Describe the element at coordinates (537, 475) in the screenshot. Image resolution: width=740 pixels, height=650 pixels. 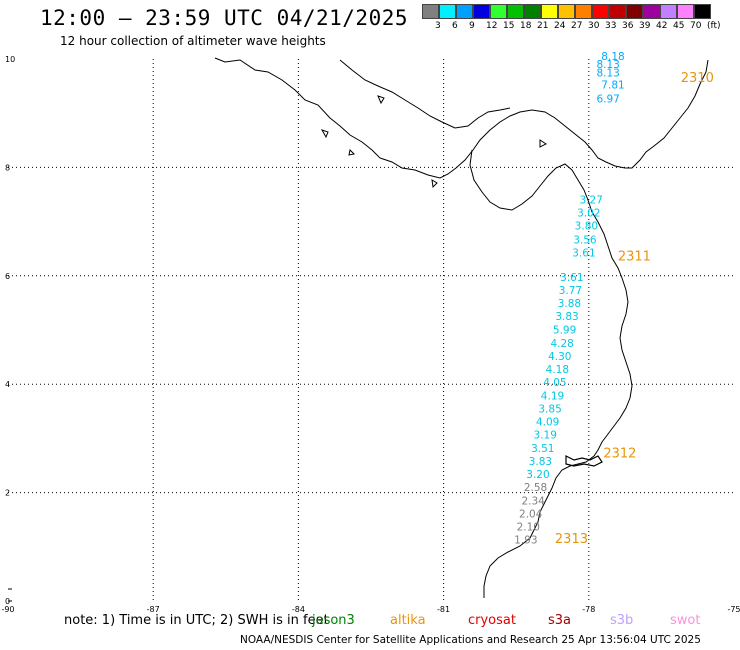
I see `wave-height-value: 3.20` at that location.